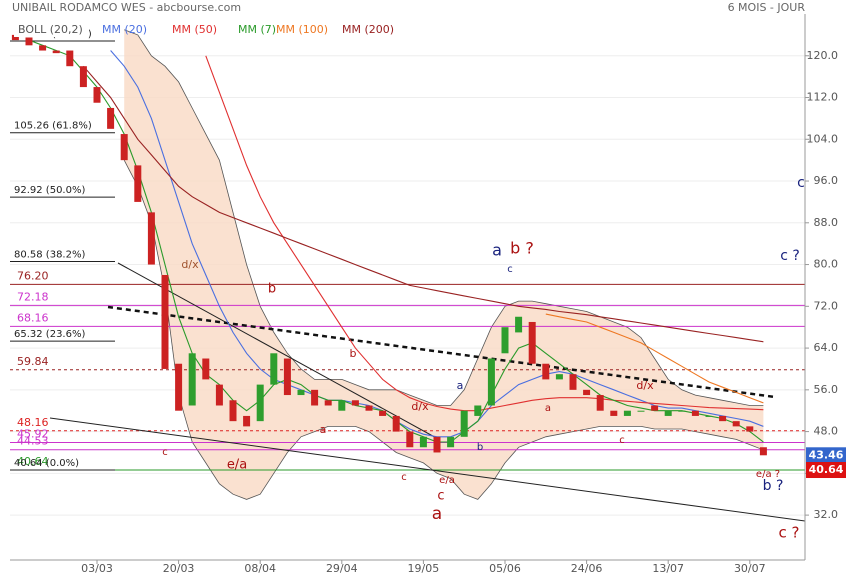 This screenshot has height=580, width=855. Describe the element at coordinates (33, 422) in the screenshot. I see `level-label: 48.16` at that location.